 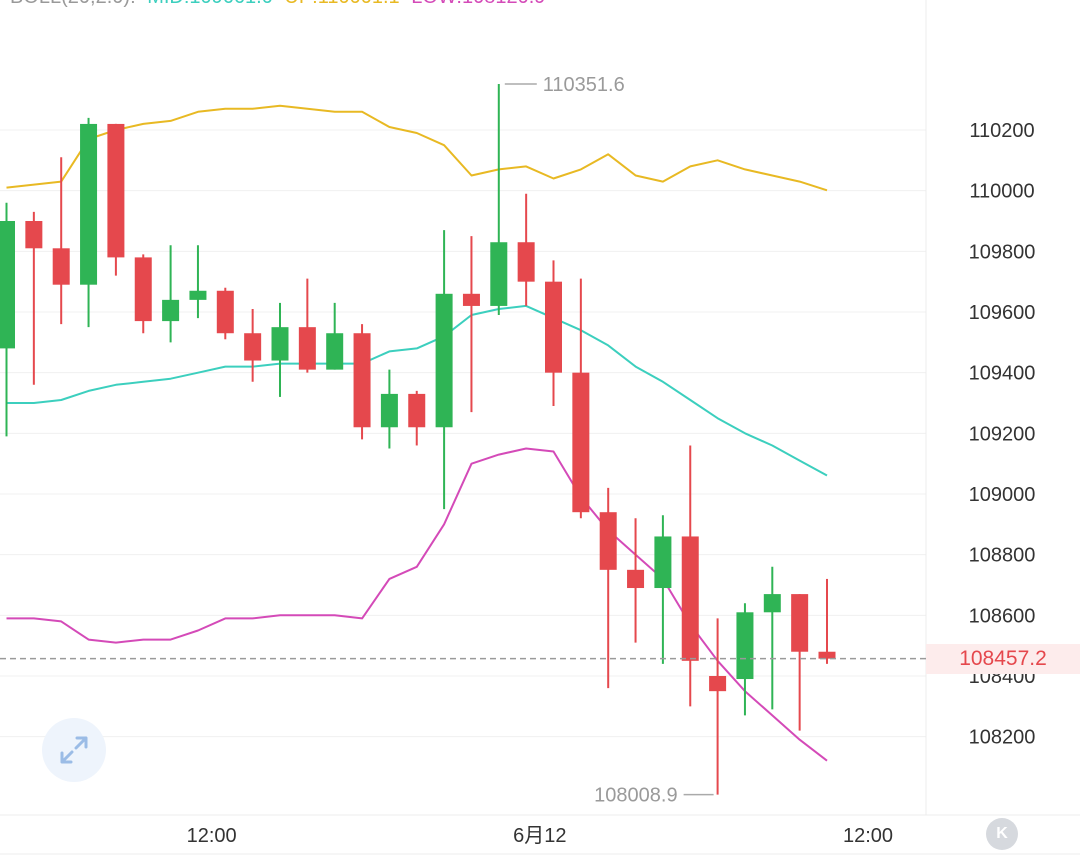 I want to click on boll-legend-title: BOLL(20,2.0):, so click(x=73, y=4).